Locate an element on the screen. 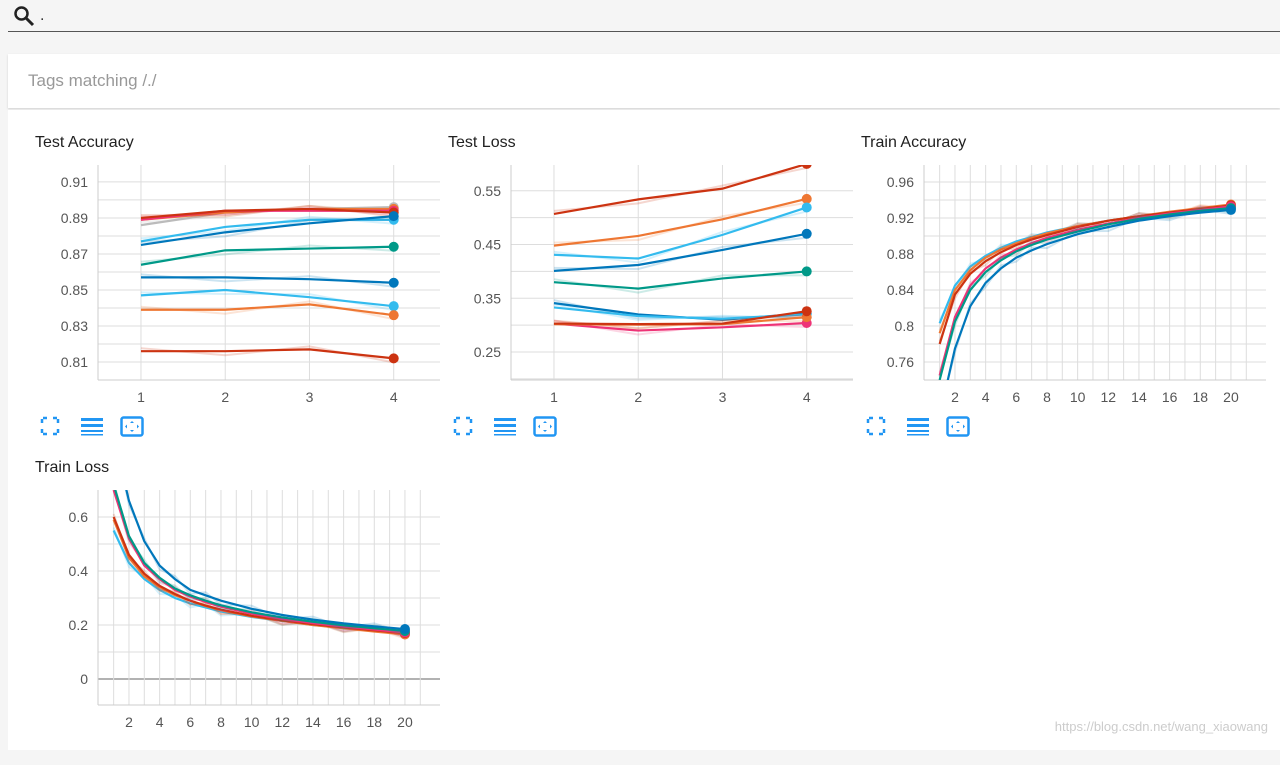 The height and width of the screenshot is (765, 1280). y-tick-label: 0.88 is located at coordinates (900, 254).